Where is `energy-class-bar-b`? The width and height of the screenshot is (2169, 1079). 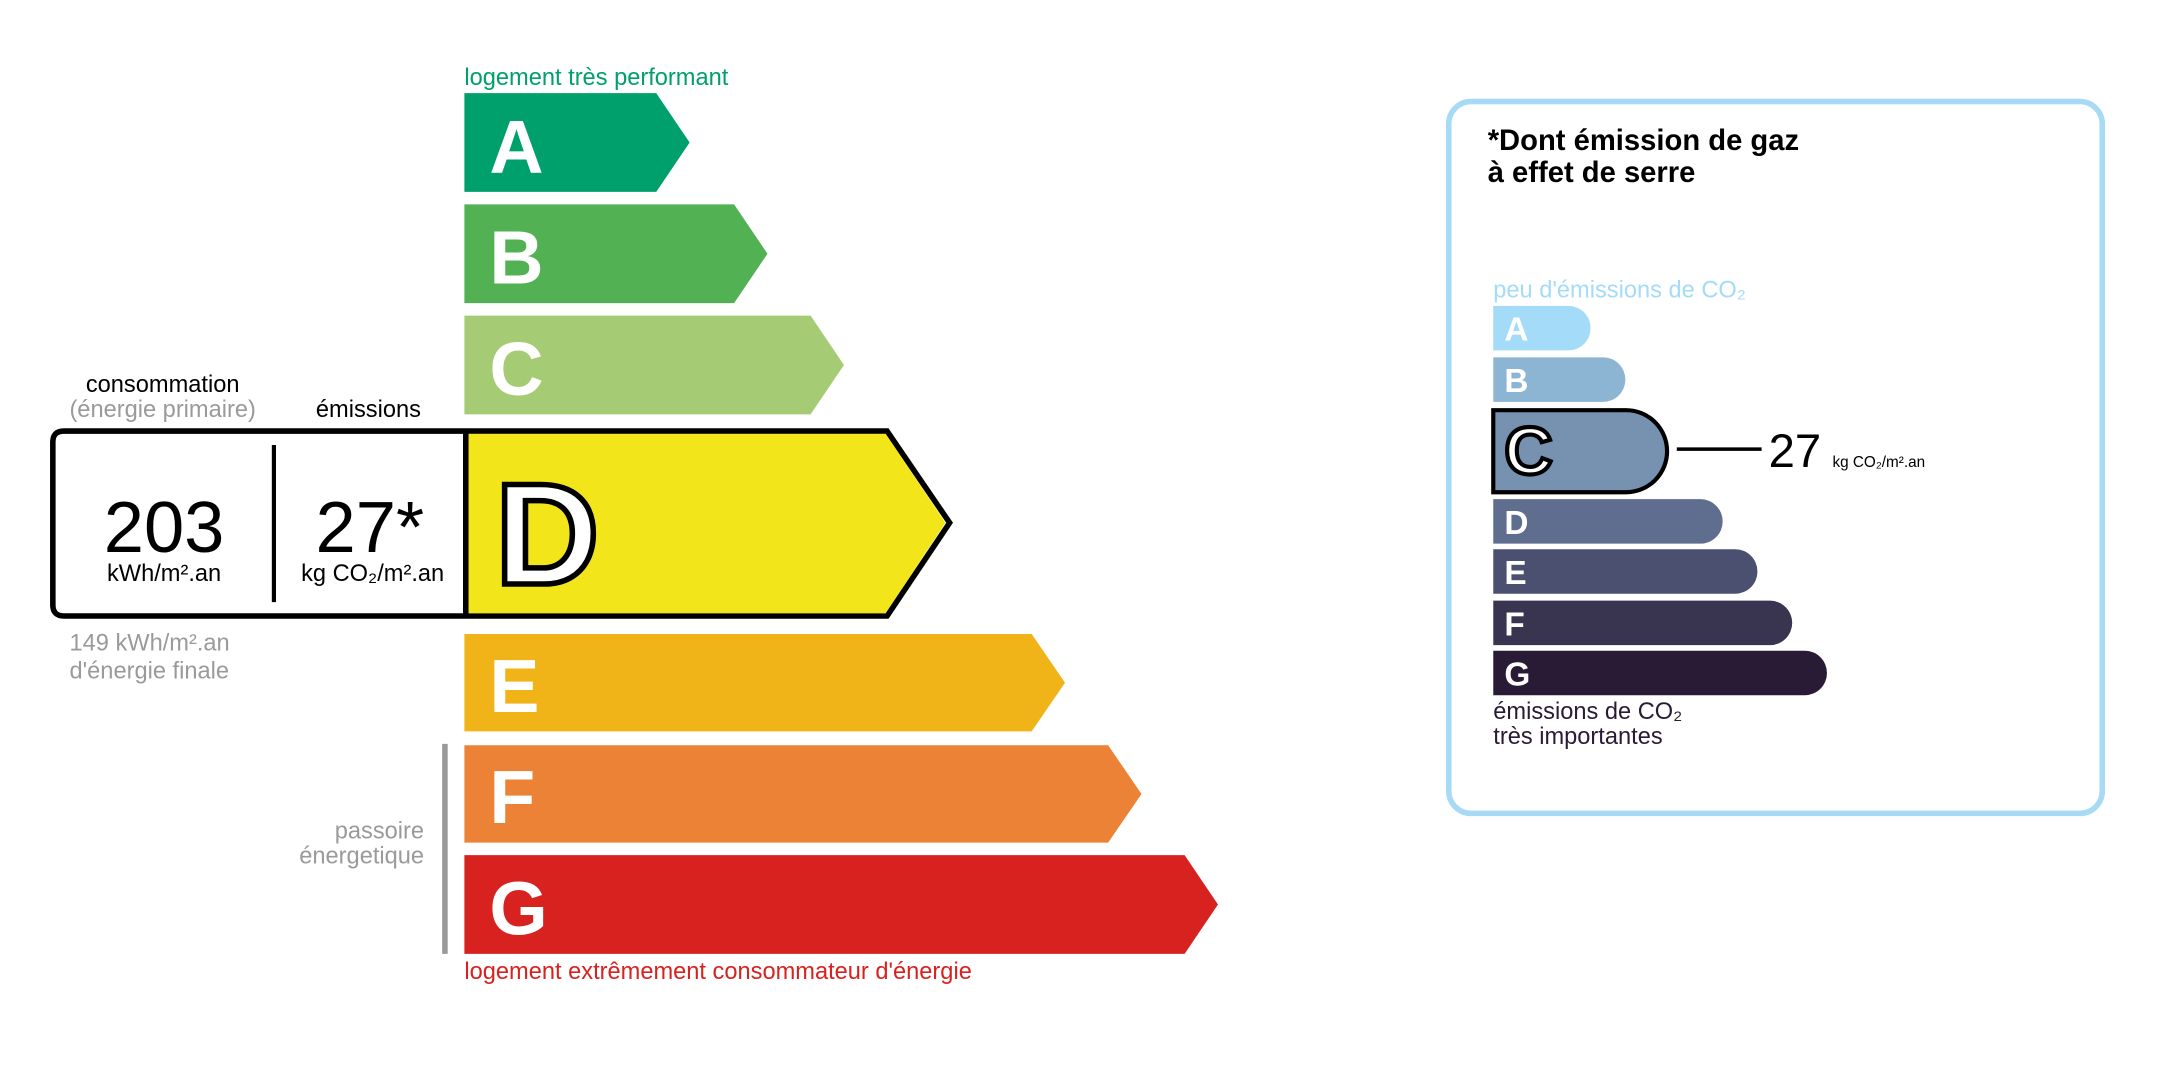 energy-class-bar-b is located at coordinates (616, 254).